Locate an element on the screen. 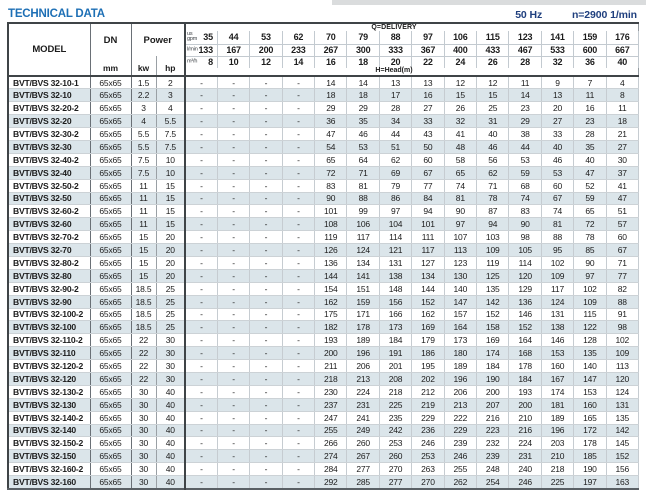 This screenshot has height=500, width=646. head-value-cell: 171 is located at coordinates (363, 315).